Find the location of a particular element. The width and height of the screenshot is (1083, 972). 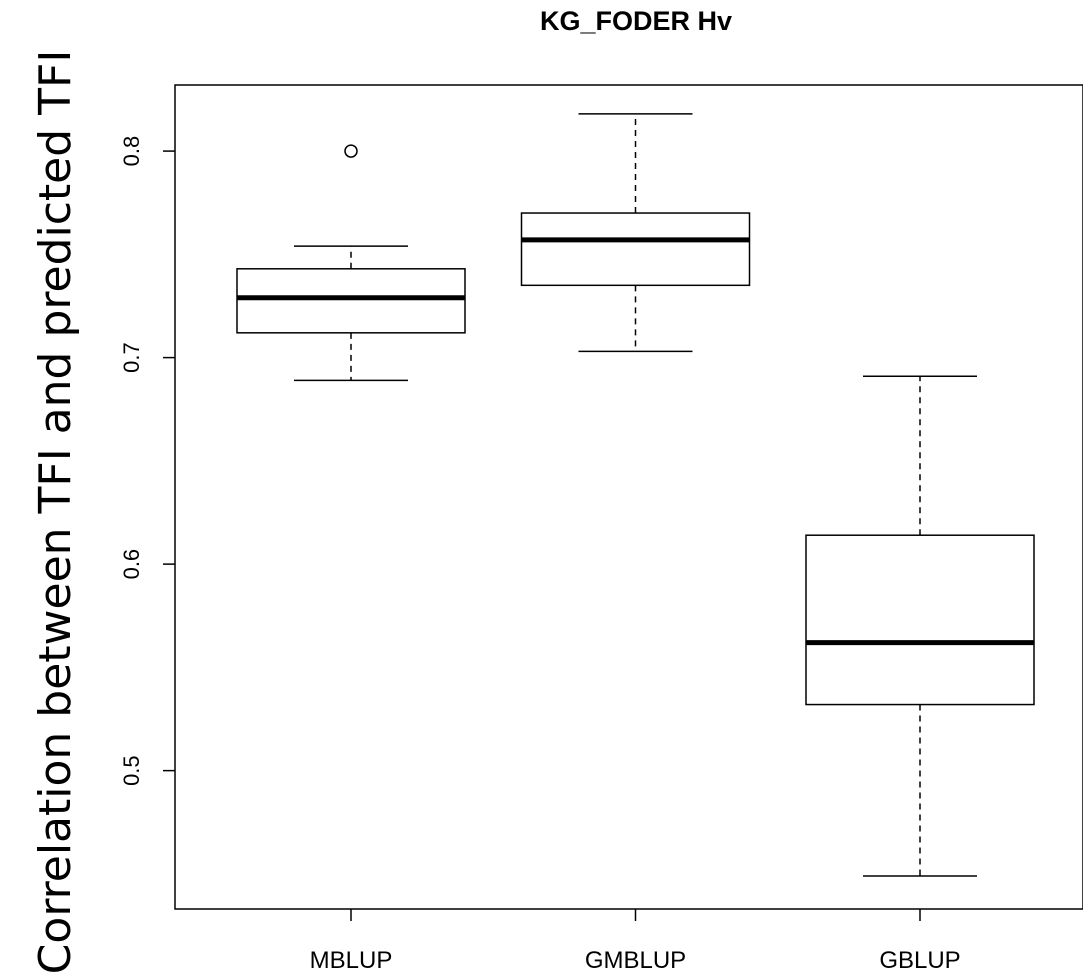

box-mblup is located at coordinates (351, 263).